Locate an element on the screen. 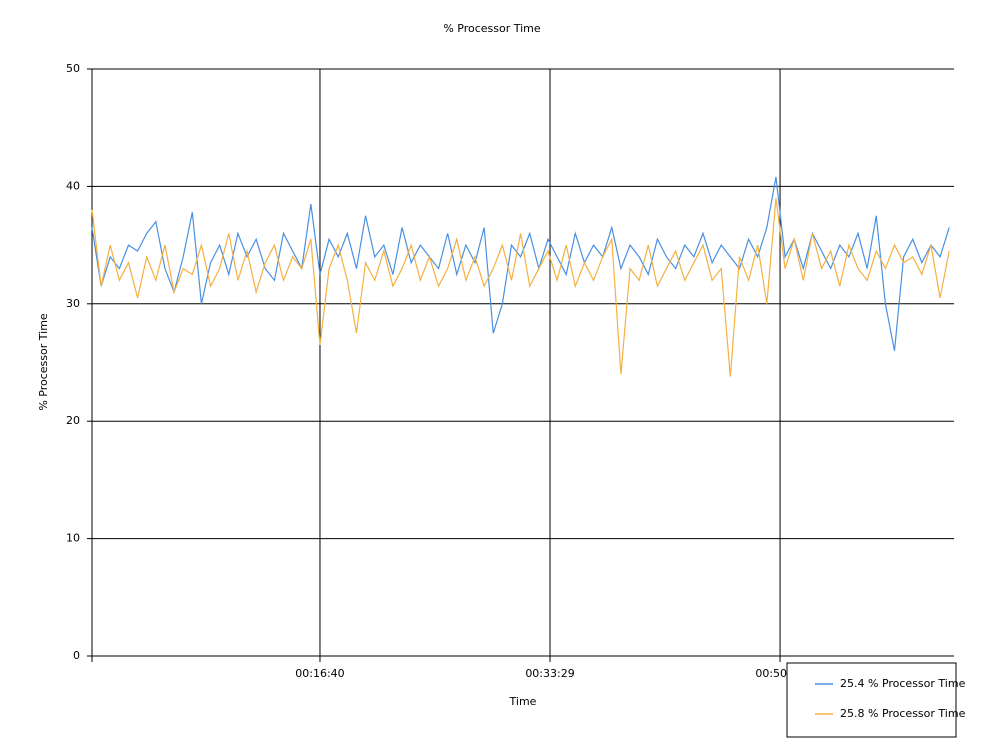  x-axis-label: Time is located at coordinates (523, 701).